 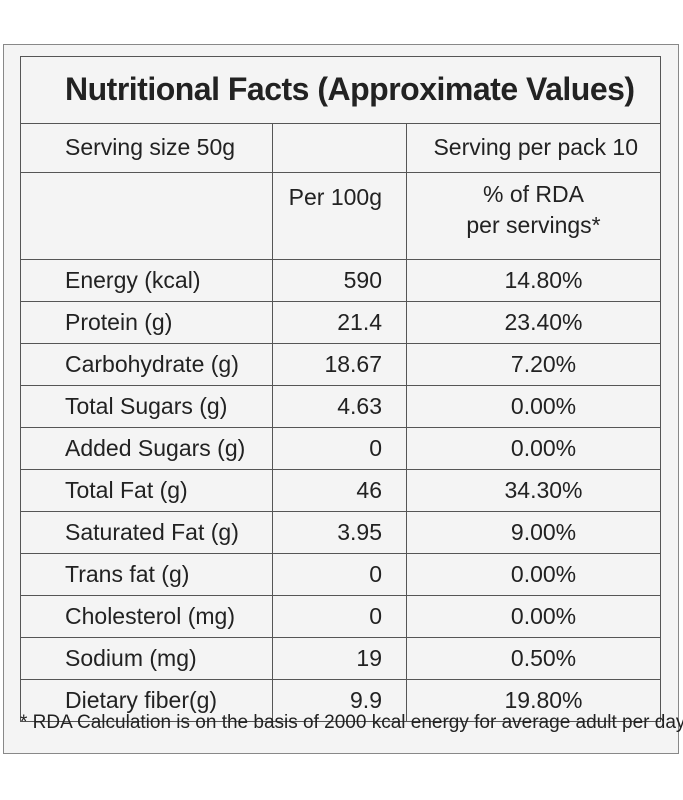 I want to click on serving-size: Serving size 50g, so click(x=146, y=148).